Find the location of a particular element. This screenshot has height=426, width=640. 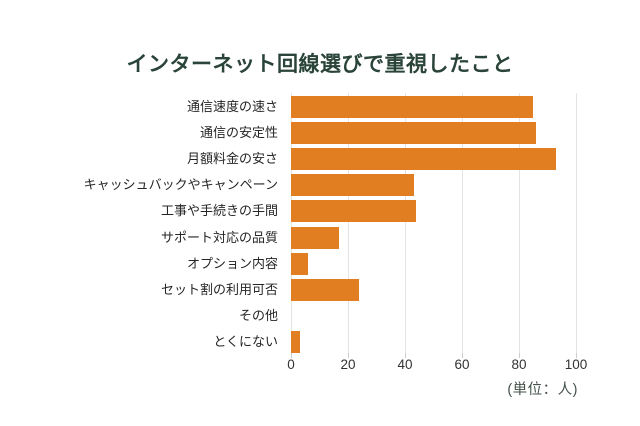

tick-label-x20: 20 is located at coordinates (348, 364).